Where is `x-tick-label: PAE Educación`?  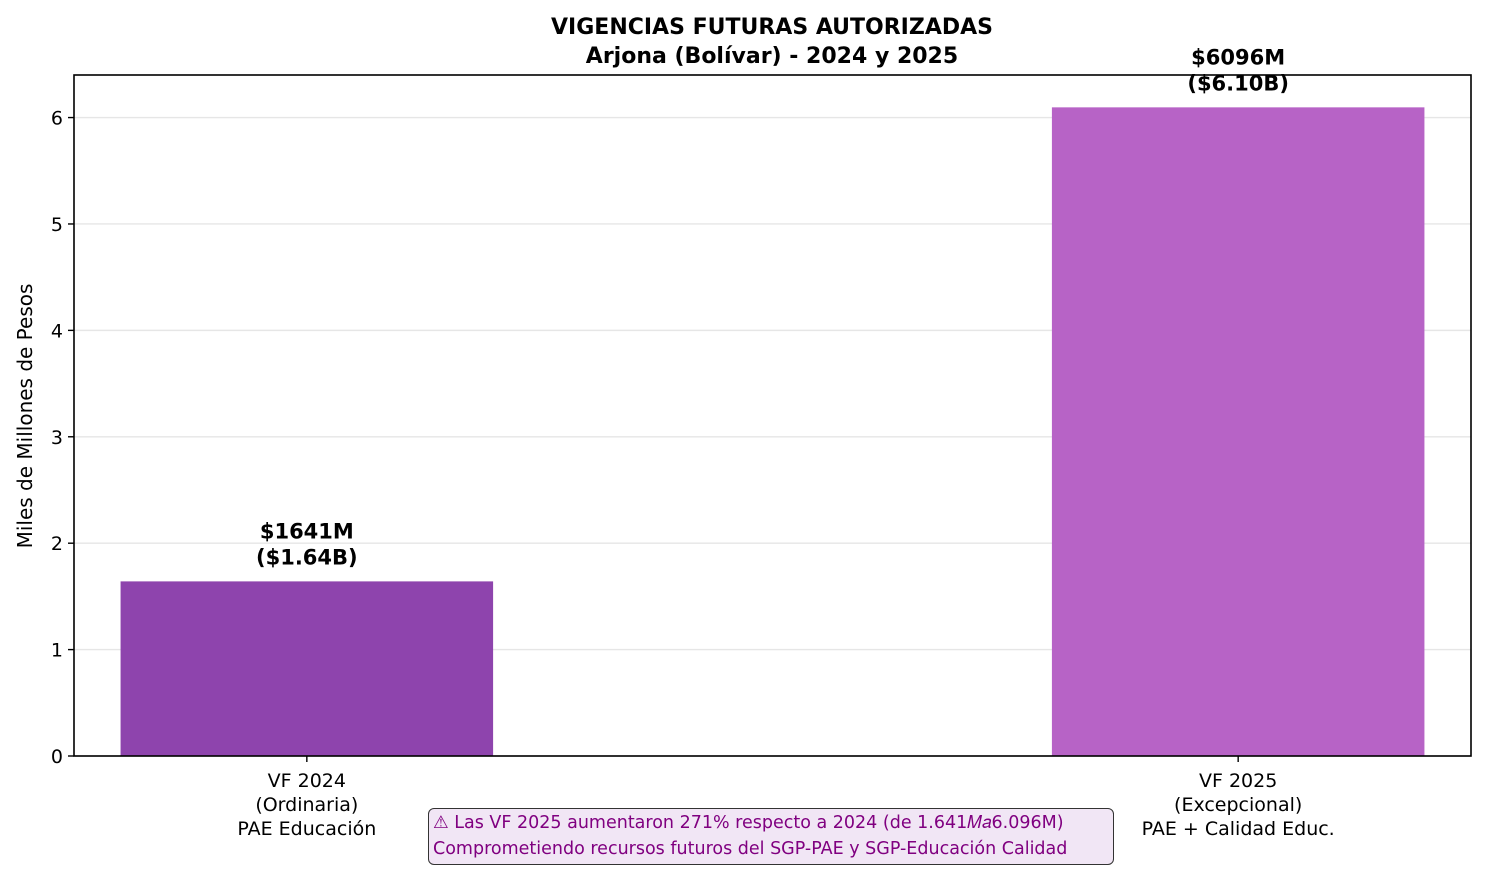
x-tick-label: PAE Educación is located at coordinates (306, 829).